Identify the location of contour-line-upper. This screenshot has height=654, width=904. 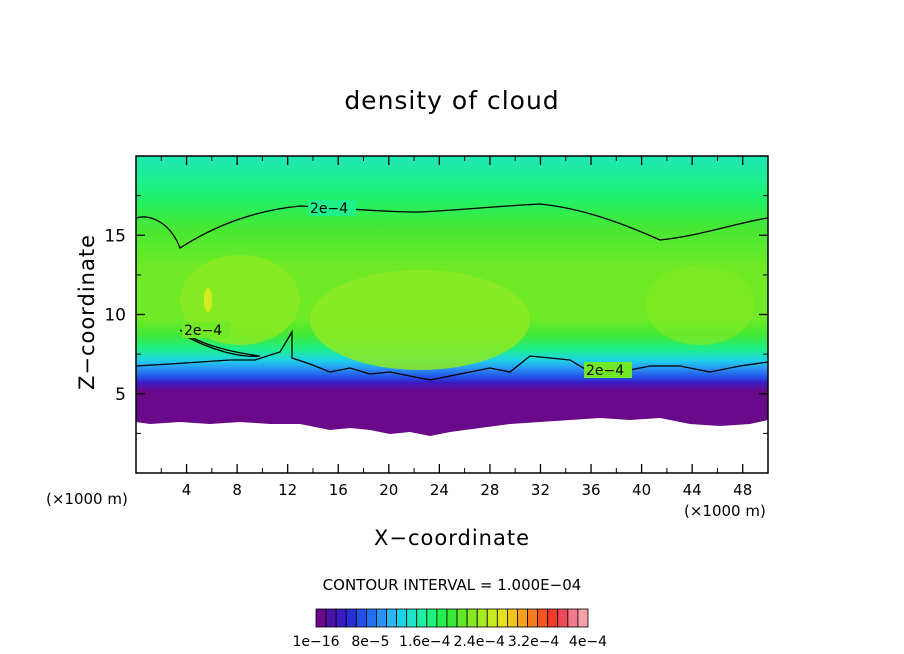
(452, 226).